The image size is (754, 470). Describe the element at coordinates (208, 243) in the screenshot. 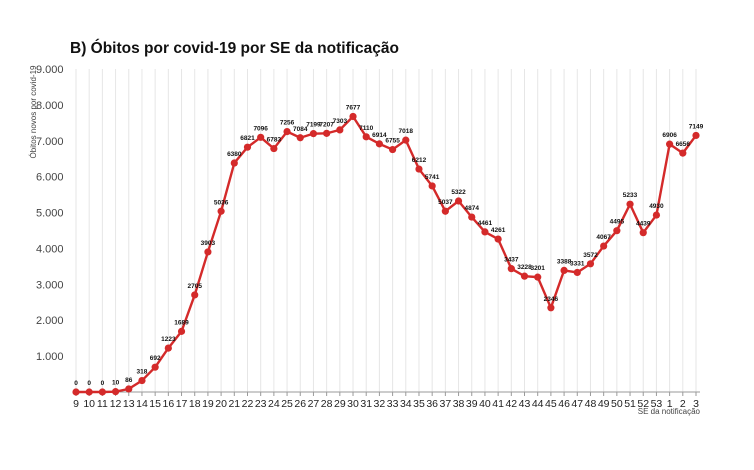

I see `data-label: 3903` at that location.